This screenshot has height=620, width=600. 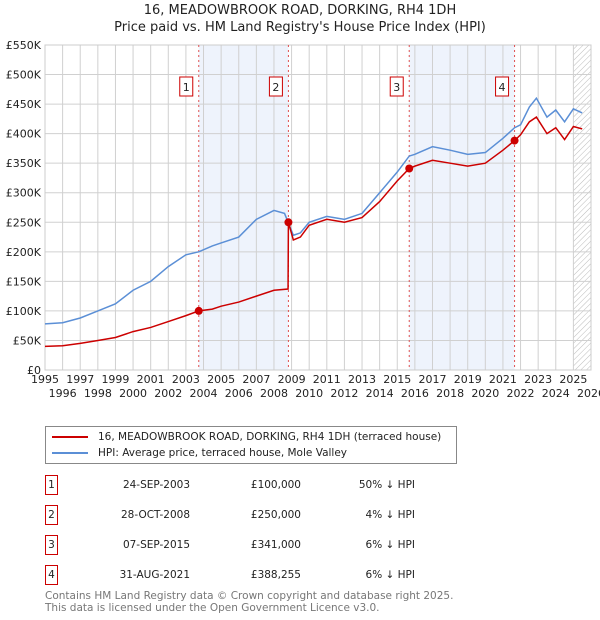 I want to click on x-tick-label: 2005, so click(x=221, y=379).